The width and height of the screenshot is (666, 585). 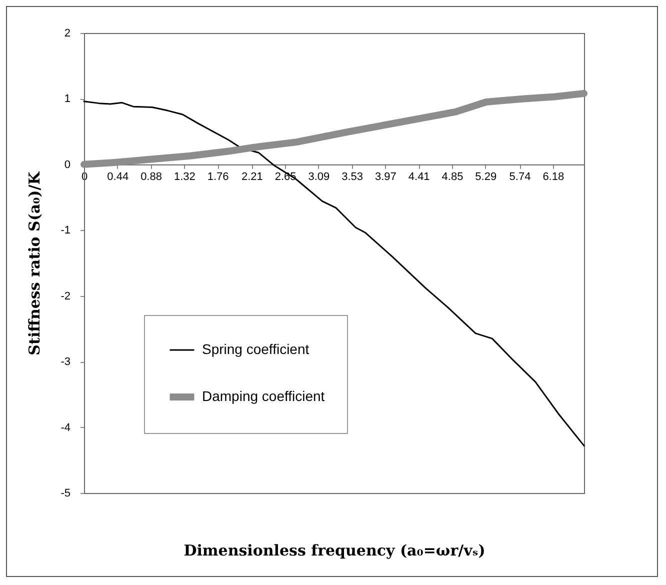 I want to click on x-tick-label: 6.18, so click(x=553, y=176).